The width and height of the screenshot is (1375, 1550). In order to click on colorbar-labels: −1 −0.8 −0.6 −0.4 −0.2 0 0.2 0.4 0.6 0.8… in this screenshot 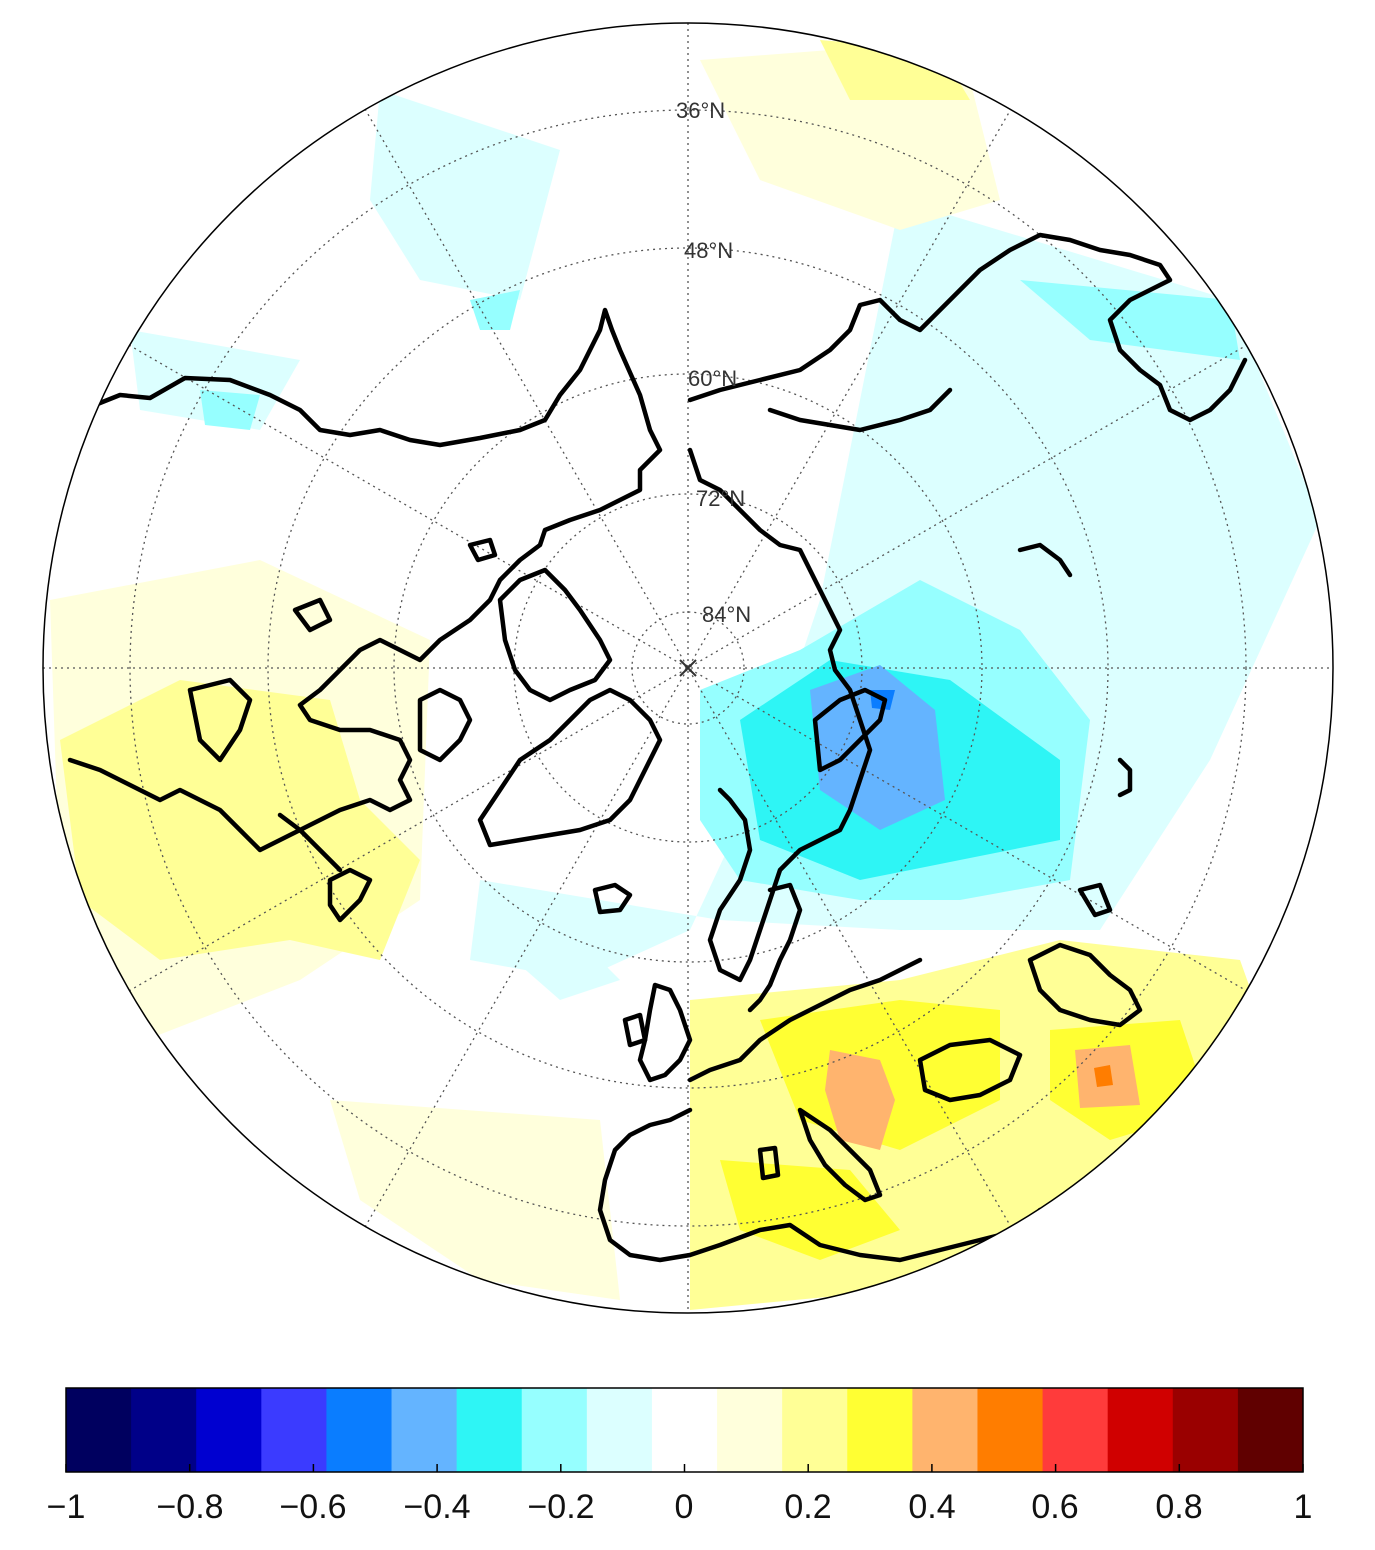, I will do `click(680, 1507)`.